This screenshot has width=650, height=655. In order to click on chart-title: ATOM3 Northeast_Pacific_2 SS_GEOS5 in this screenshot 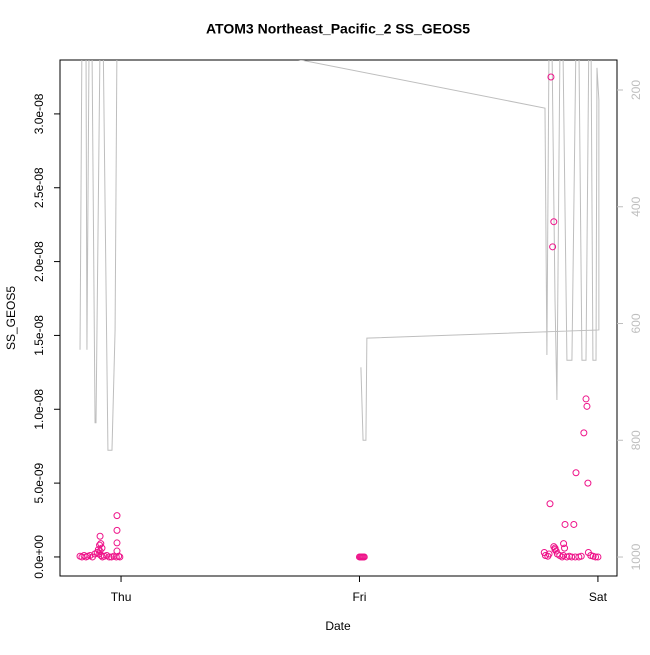, I will do `click(338, 29)`.